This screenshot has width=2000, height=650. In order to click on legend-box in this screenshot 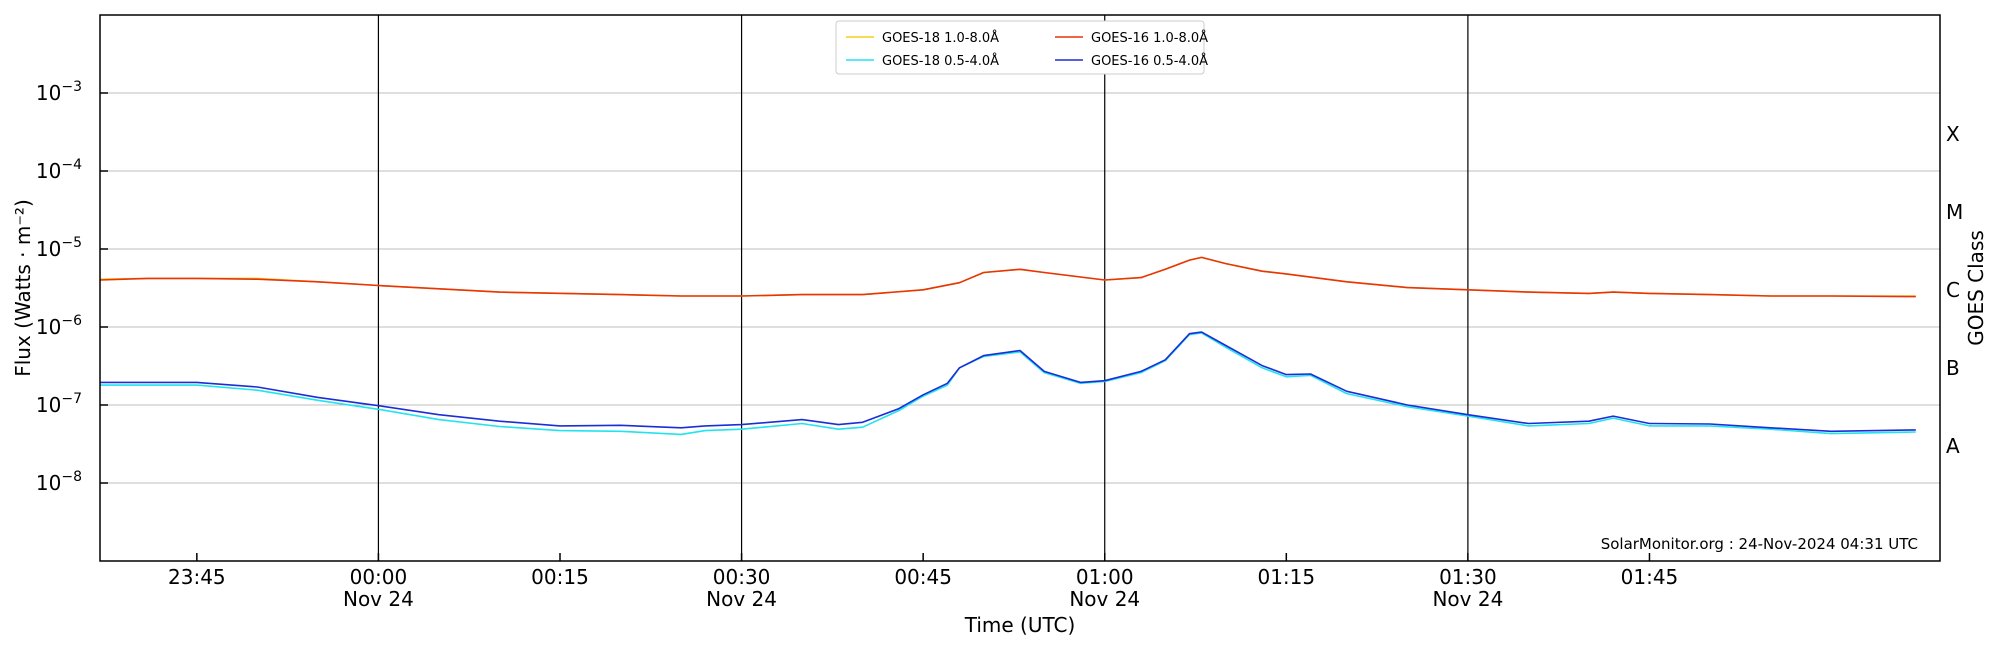, I will do `click(1020, 47)`.